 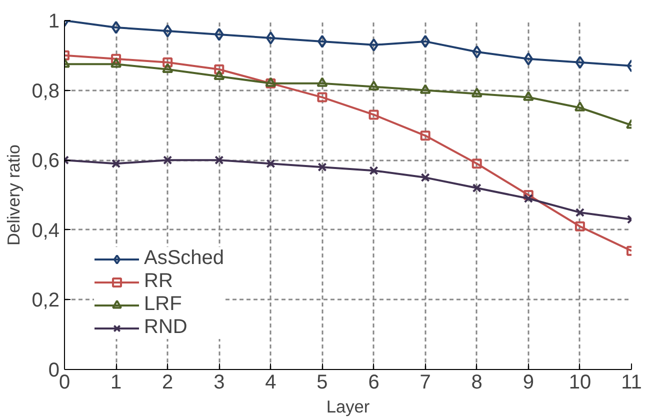 I want to click on legend-label: LRF, so click(x=163, y=304).